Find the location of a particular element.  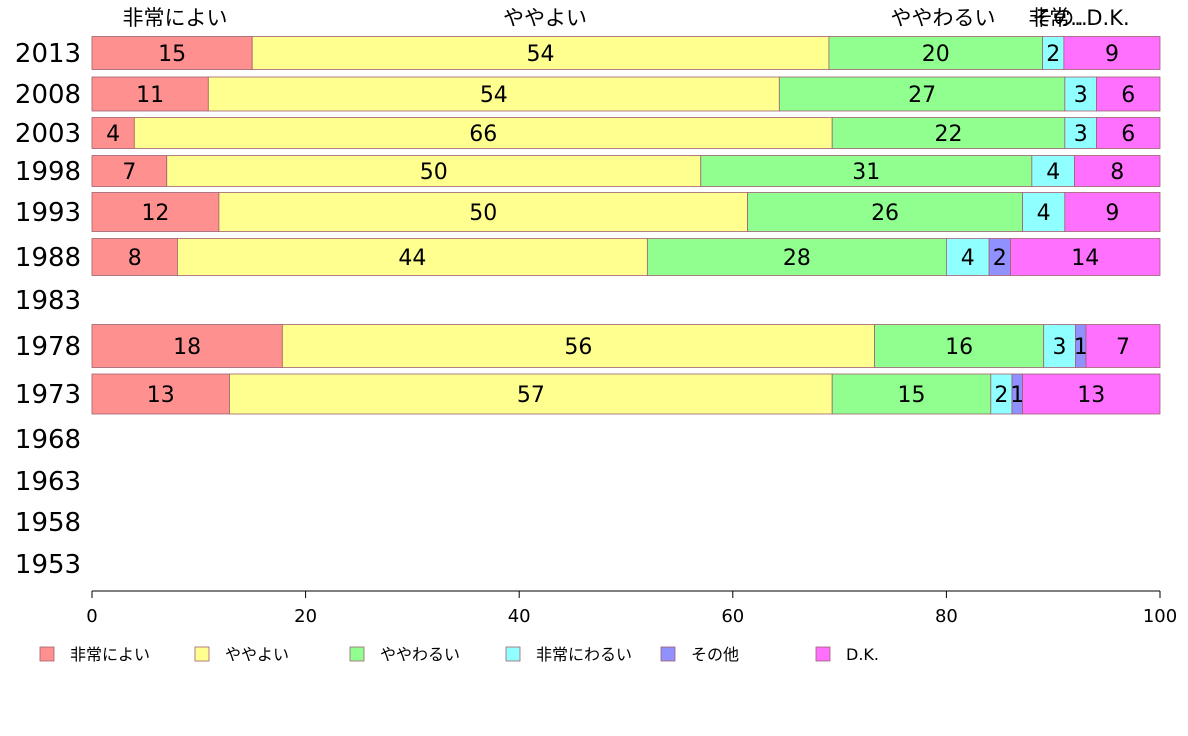

legend-label: その他 is located at coordinates (715, 654).